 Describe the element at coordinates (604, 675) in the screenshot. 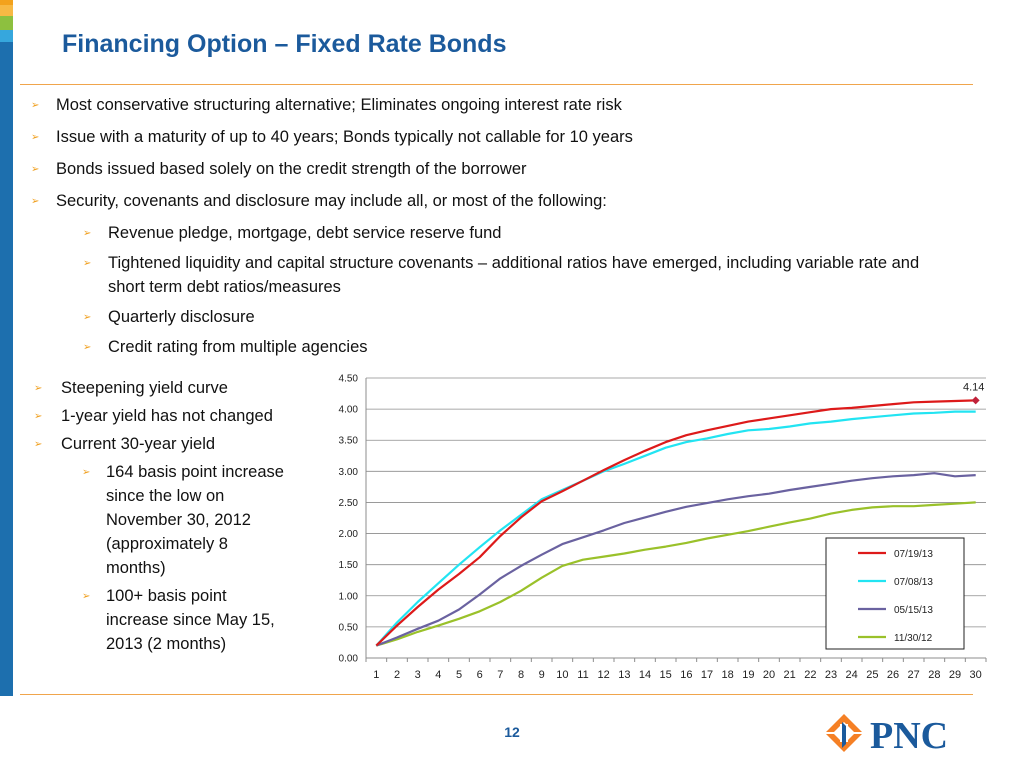

I see `x-tick-label: 12` at that location.